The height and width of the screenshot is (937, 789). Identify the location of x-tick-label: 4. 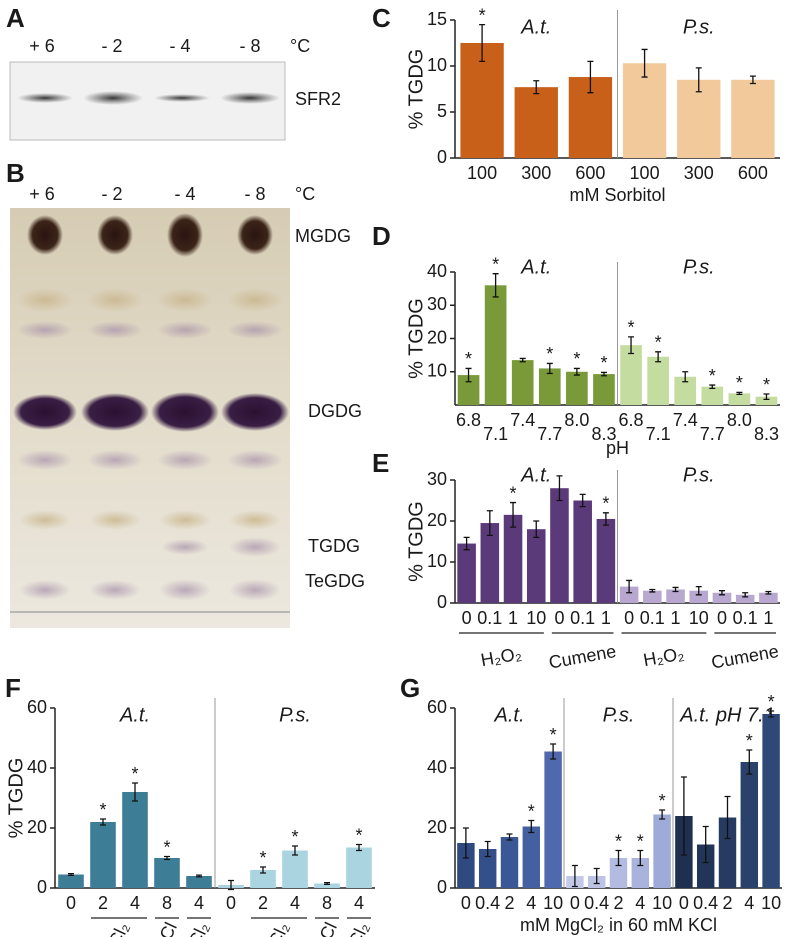
(749, 903).